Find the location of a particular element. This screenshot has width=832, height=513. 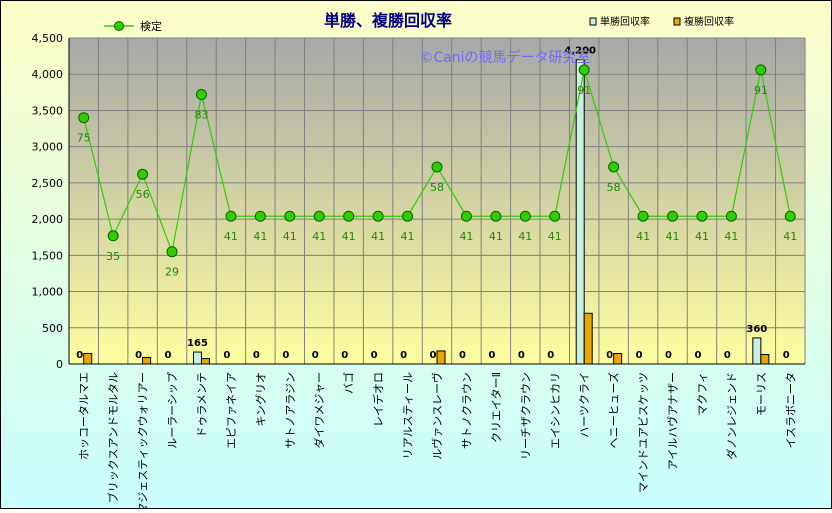

x-category-label: イスラボニータ is located at coordinates (790, 410).